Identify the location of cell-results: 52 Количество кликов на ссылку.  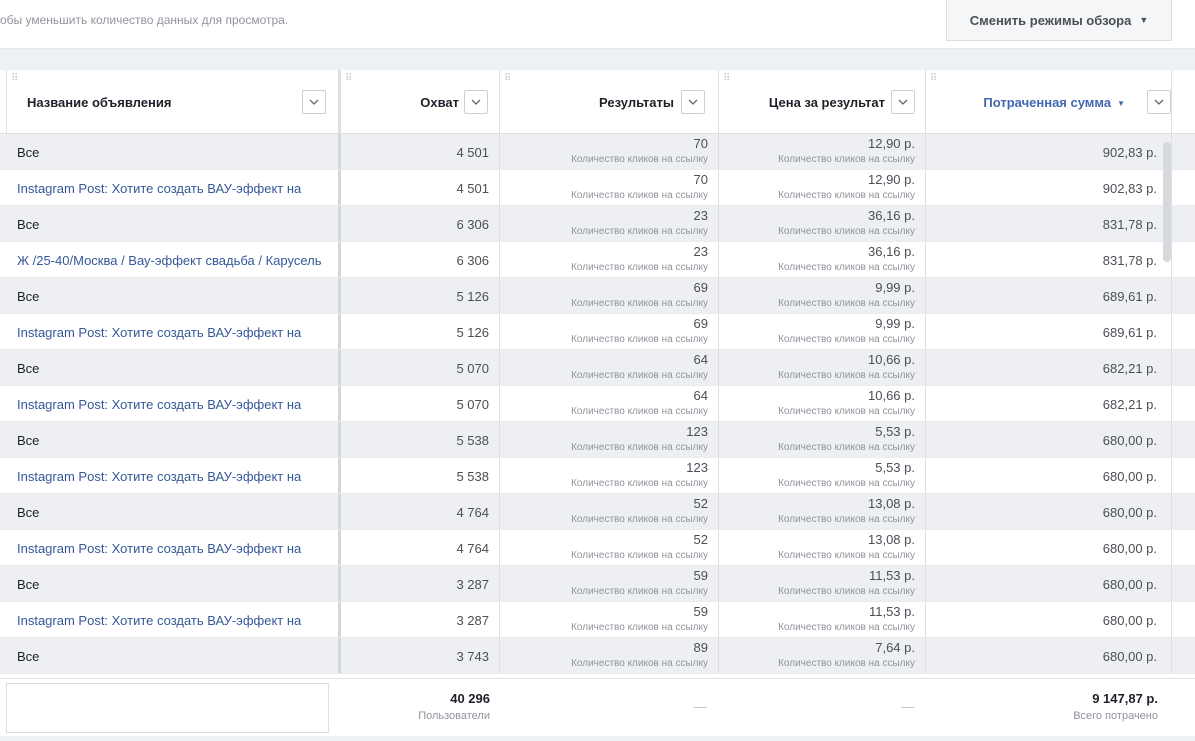
(609, 511).